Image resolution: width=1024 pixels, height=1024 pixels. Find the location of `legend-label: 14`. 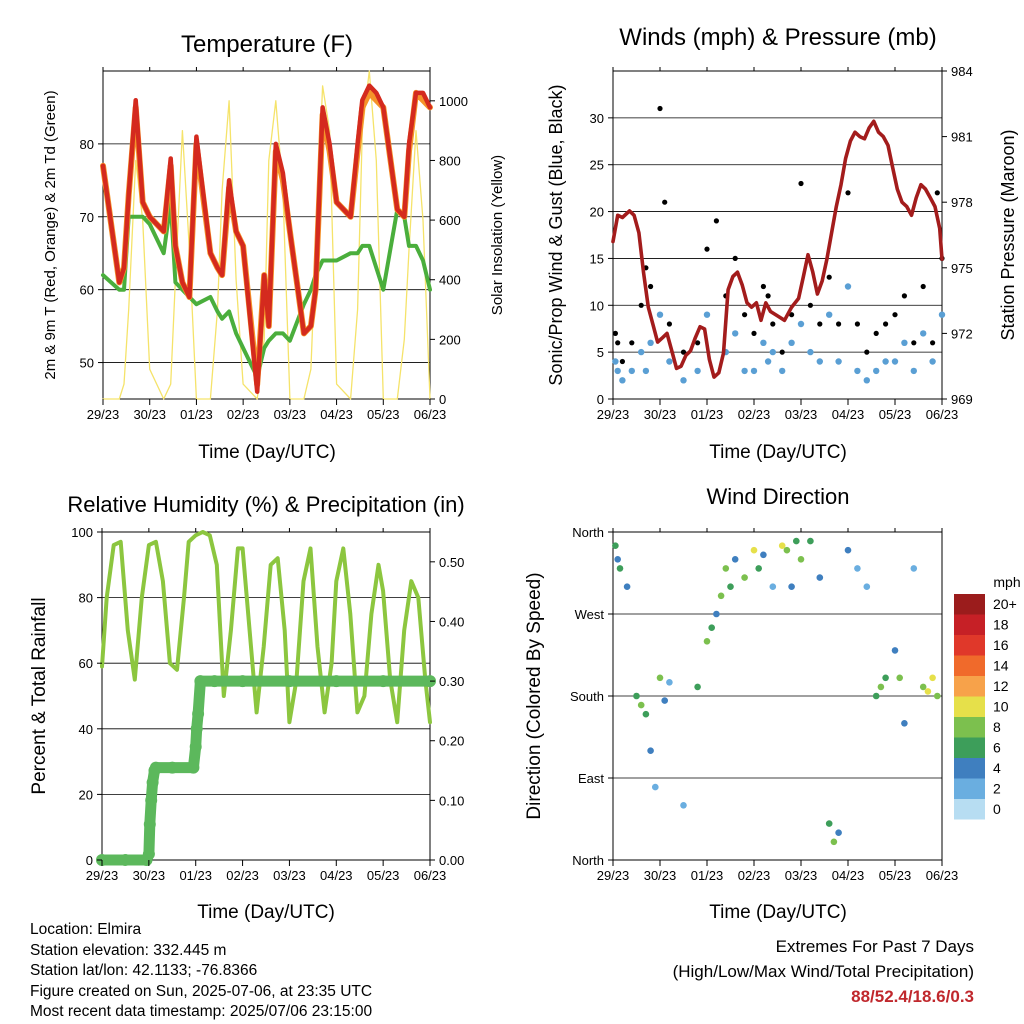

legend-label: 14 is located at coordinates (1001, 666).